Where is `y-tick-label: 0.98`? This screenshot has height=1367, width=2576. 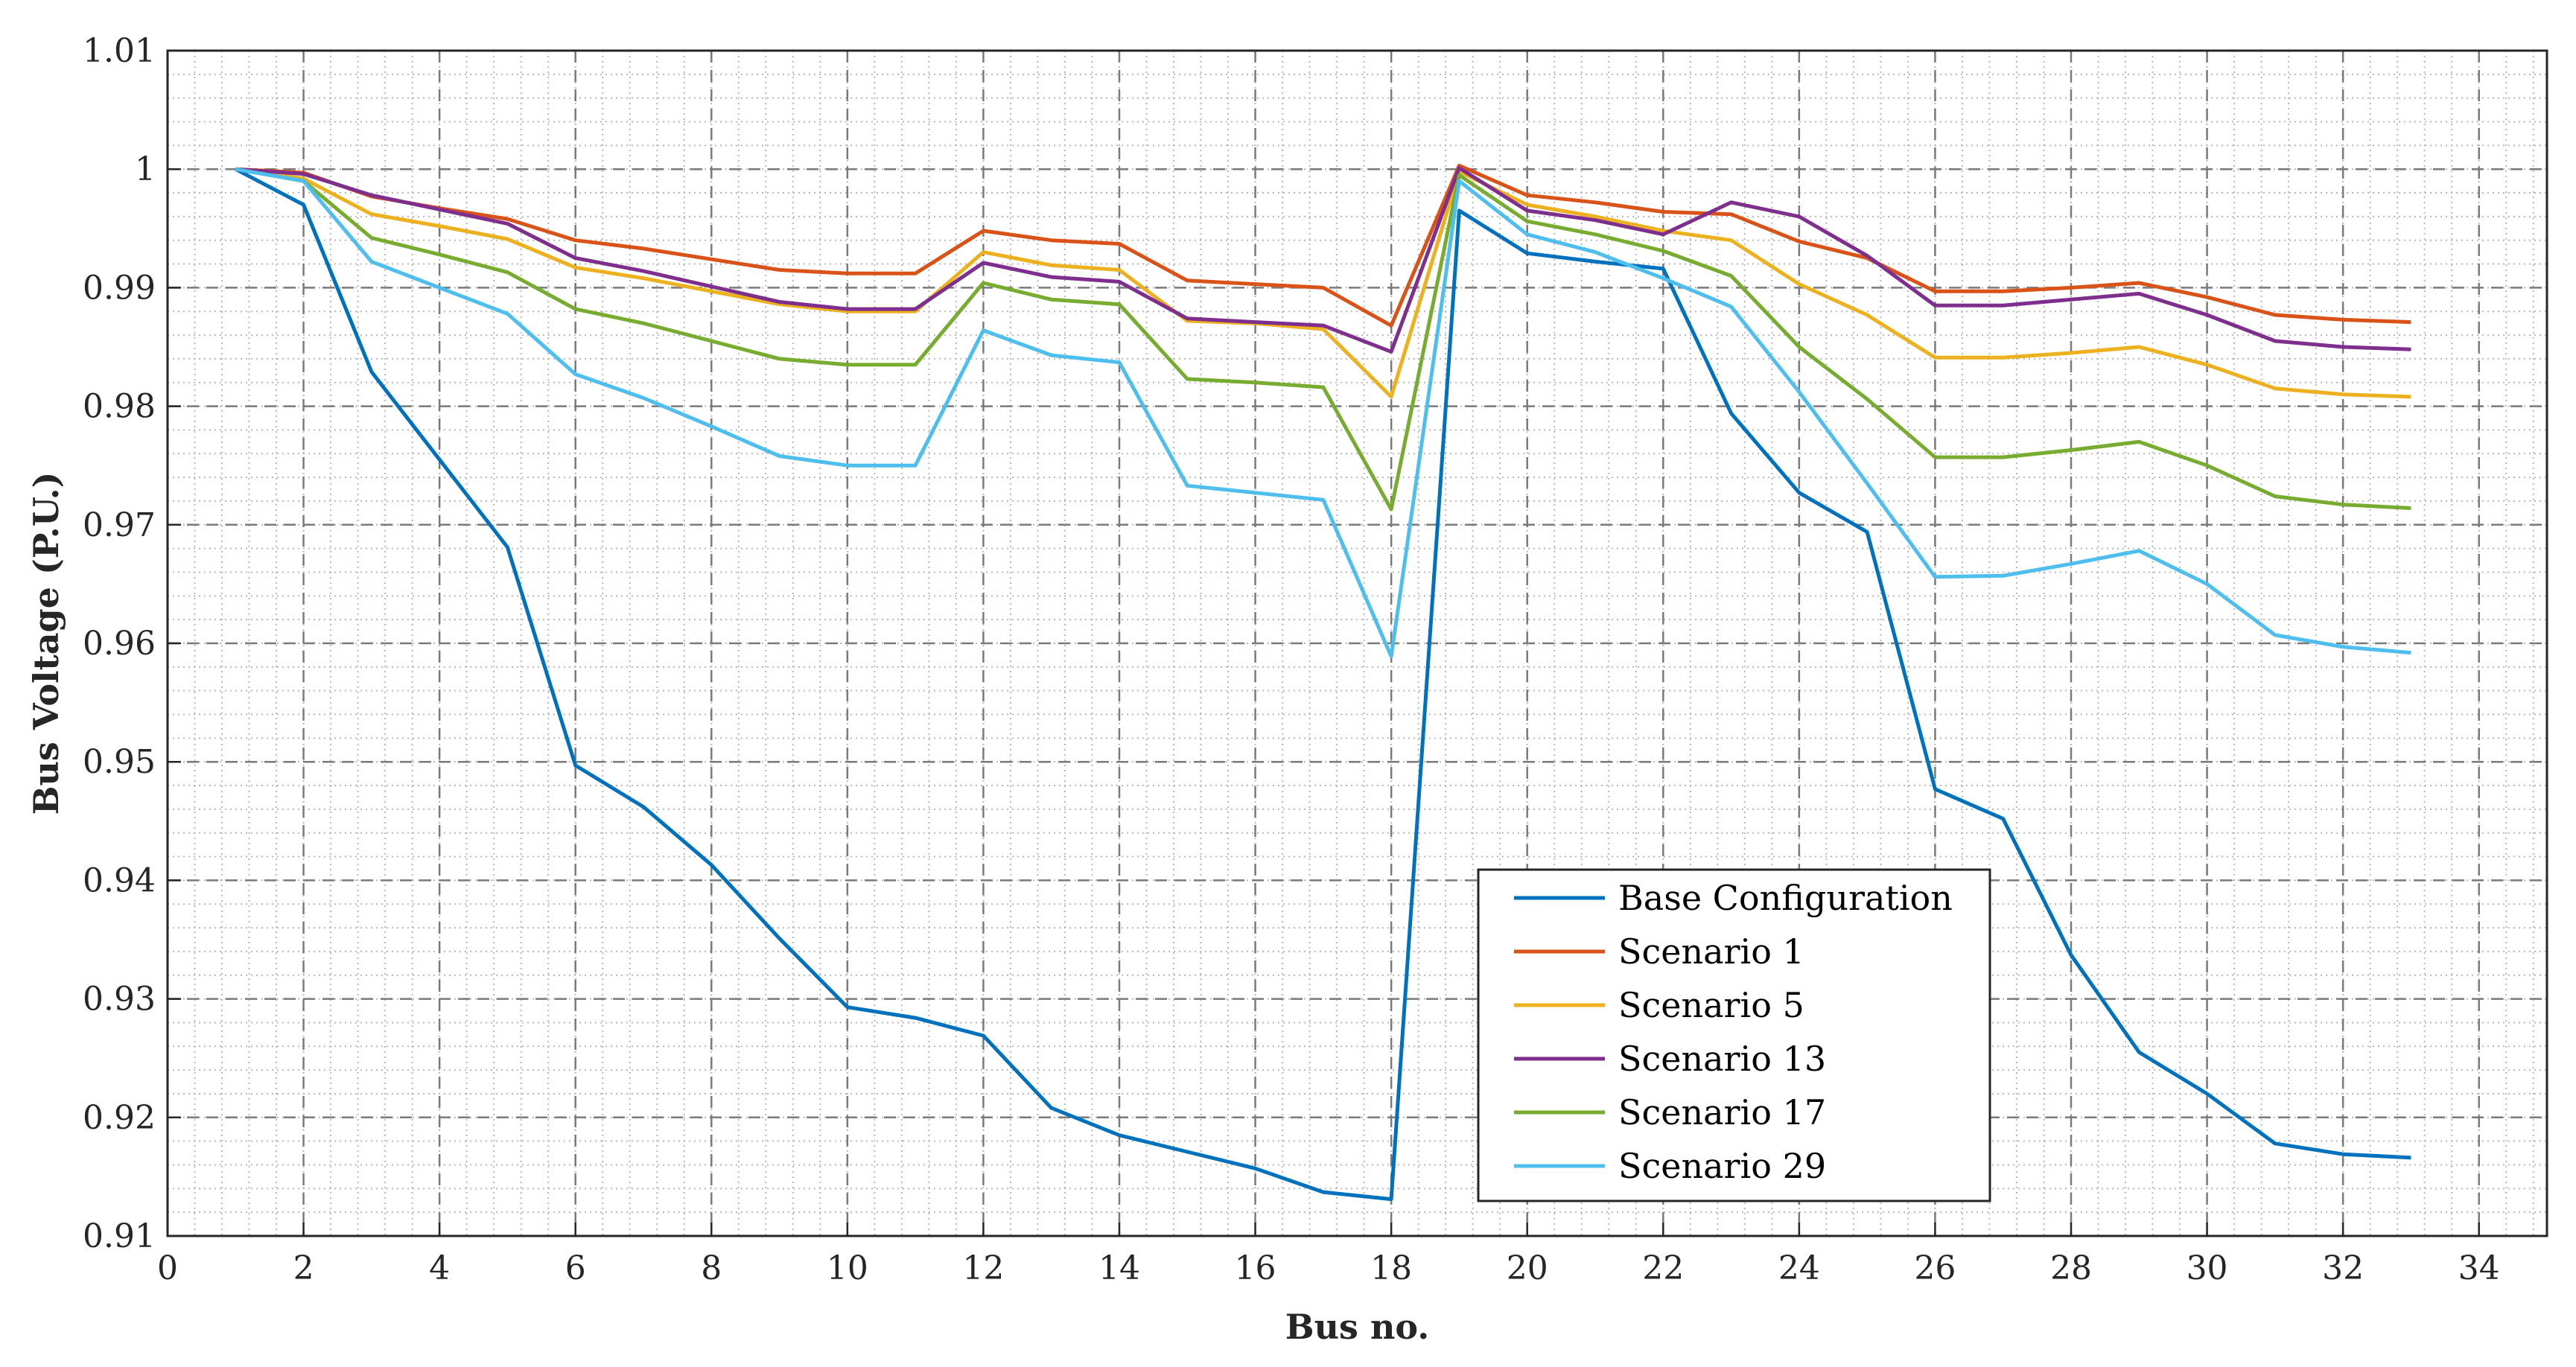
y-tick-label: 0.98 is located at coordinates (119, 407).